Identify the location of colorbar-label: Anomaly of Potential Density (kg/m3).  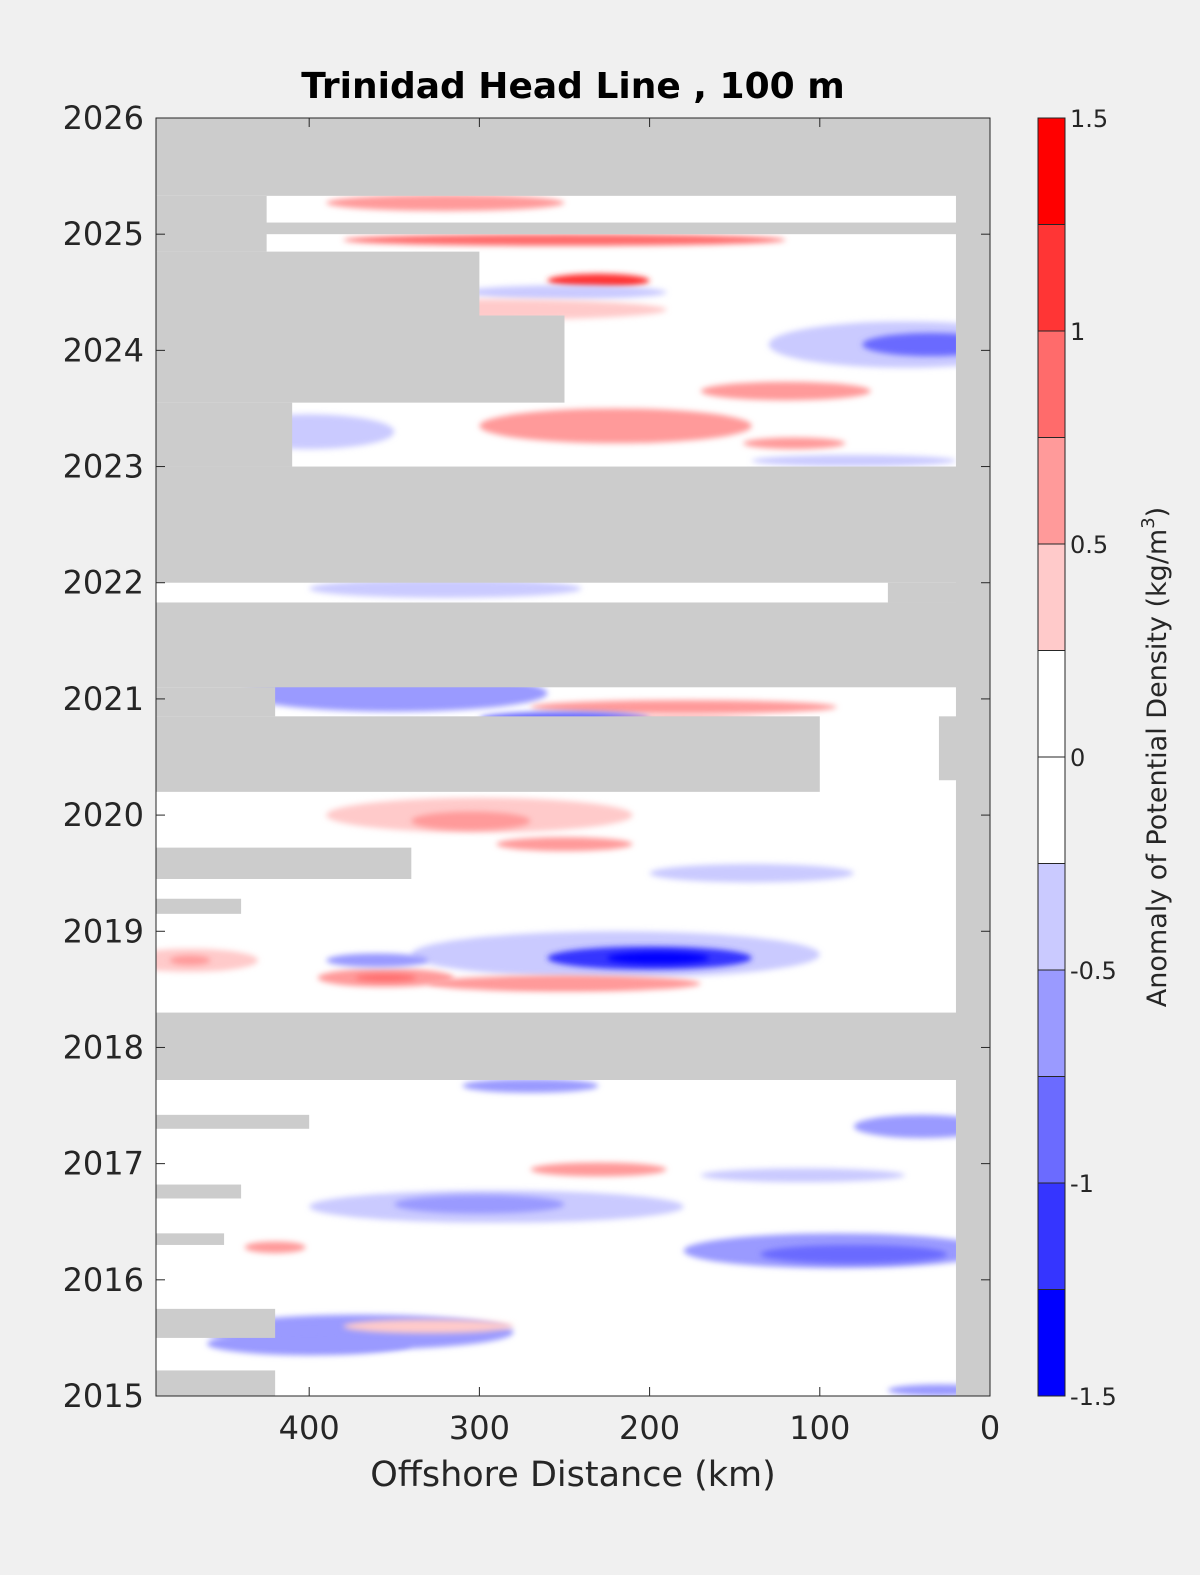
(1155, 757).